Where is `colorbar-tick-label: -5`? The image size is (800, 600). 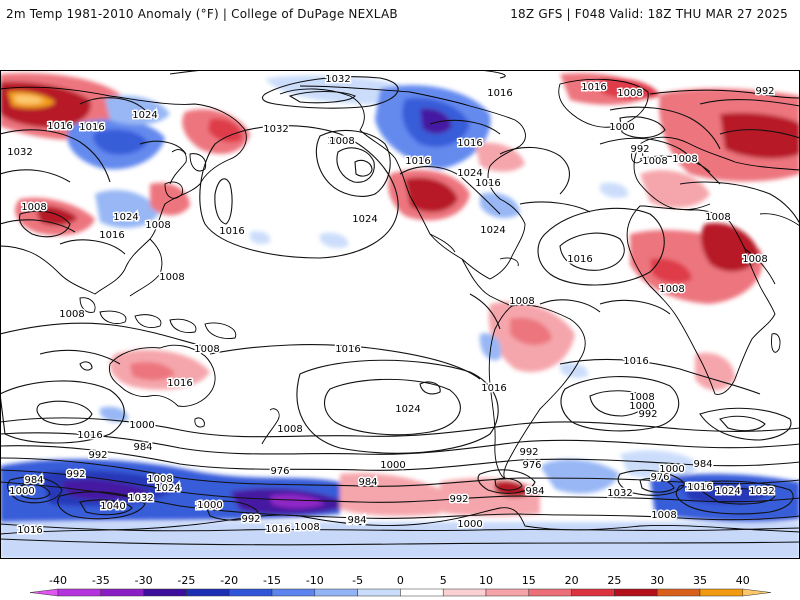
colorbar-tick-label: -5 is located at coordinates (357, 580).